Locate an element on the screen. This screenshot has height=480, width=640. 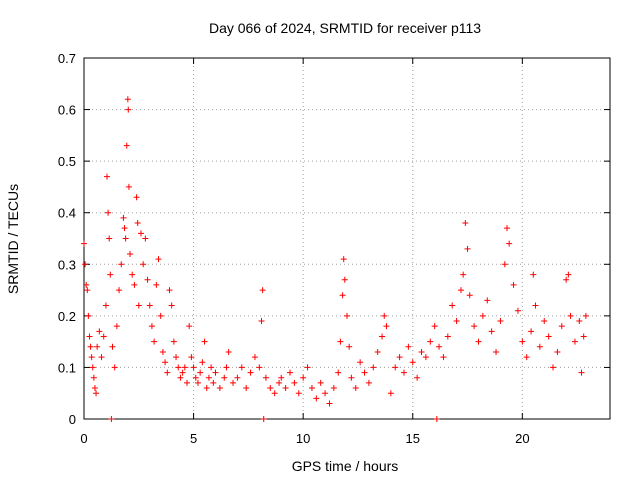
x-tick-label: 20 is located at coordinates (522, 438).